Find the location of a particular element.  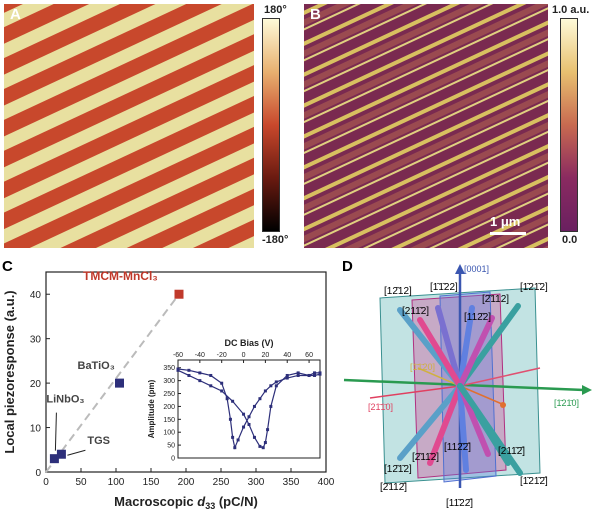

x-tick-label: 400 is located at coordinates (326, 482).